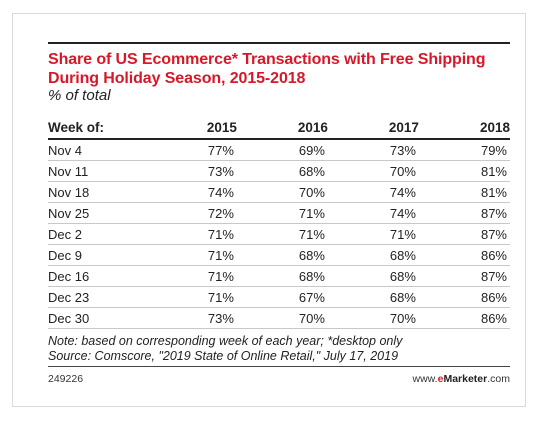 This screenshot has height=421, width=543. Describe the element at coordinates (425, 379) in the screenshot. I see `brand-prefix: www.` at that location.